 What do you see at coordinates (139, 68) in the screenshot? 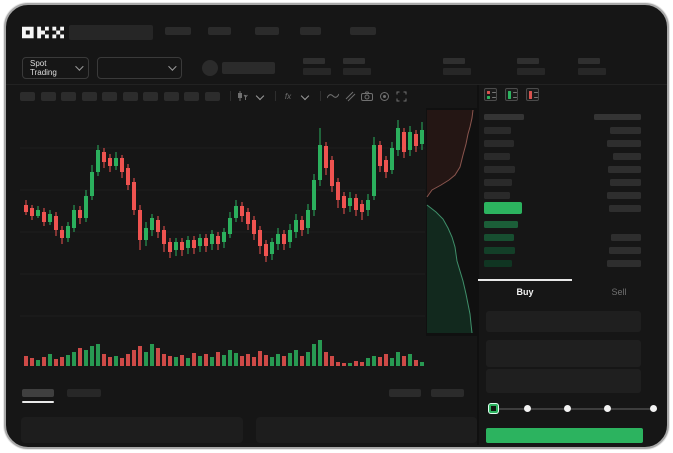
I see `pair-dropdown` at bounding box center [139, 68].